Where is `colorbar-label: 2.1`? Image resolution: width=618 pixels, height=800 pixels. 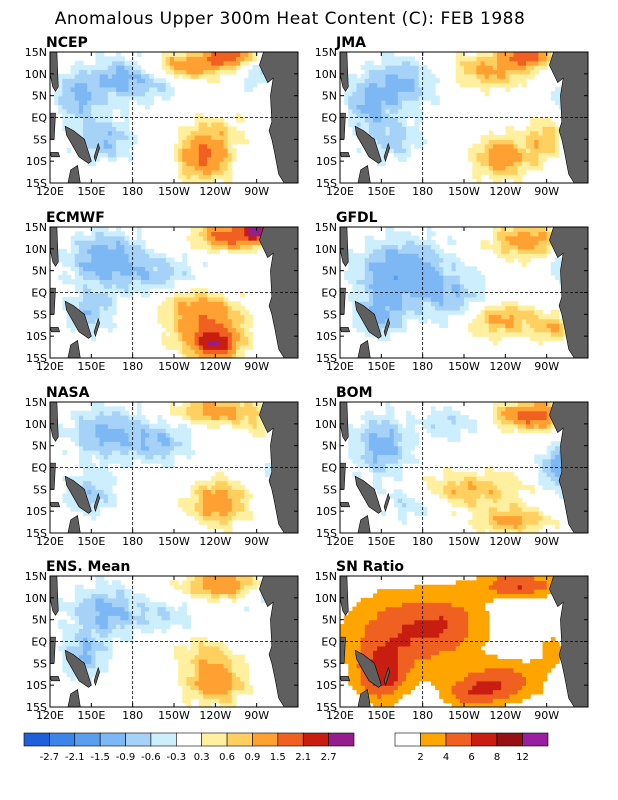 colorbar-label: 2.1 is located at coordinates (303, 757).